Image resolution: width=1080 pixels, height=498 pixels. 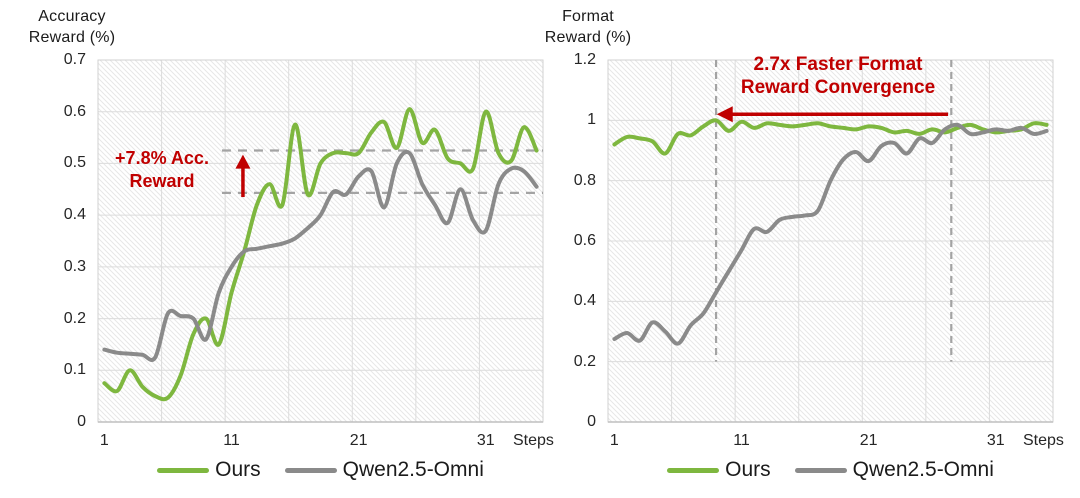 What do you see at coordinates (74, 266) in the screenshot?
I see `y-tick-label: 0.3` at bounding box center [74, 266].